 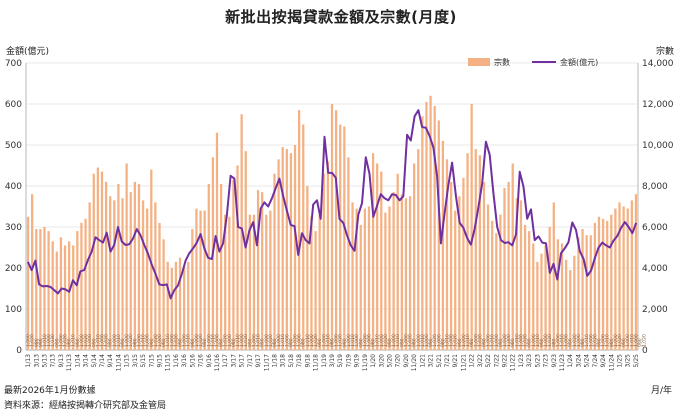 What do you see at coordinates (348, 361) in the screenshot?
I see `x-tick-label: 7/19` at bounding box center [348, 361].